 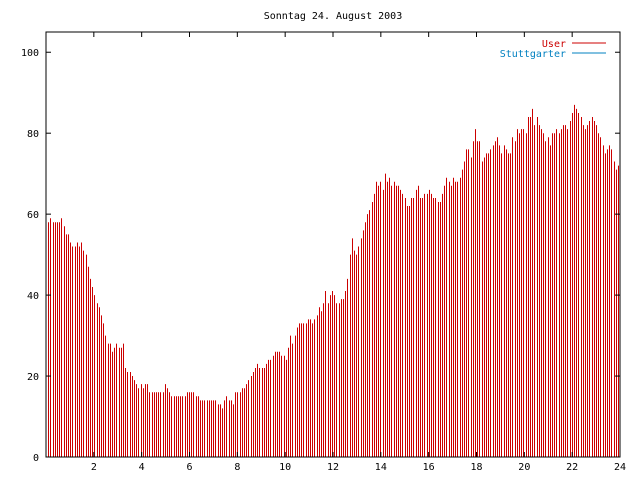 I want to click on y-tick-label: 40, so click(x=33, y=296).